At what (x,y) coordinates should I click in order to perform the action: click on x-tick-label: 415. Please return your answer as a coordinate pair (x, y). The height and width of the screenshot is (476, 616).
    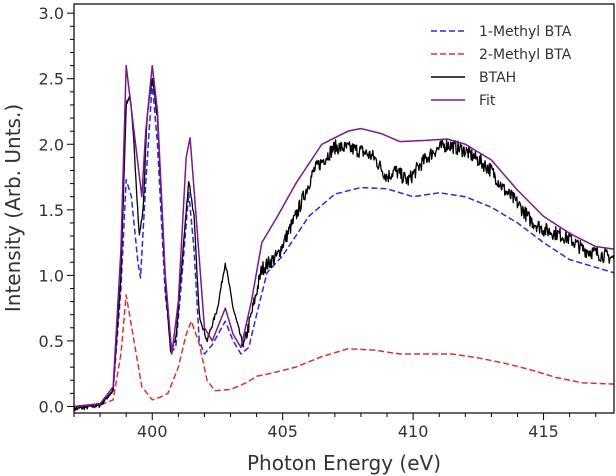
    Looking at the image, I should click on (543, 431).